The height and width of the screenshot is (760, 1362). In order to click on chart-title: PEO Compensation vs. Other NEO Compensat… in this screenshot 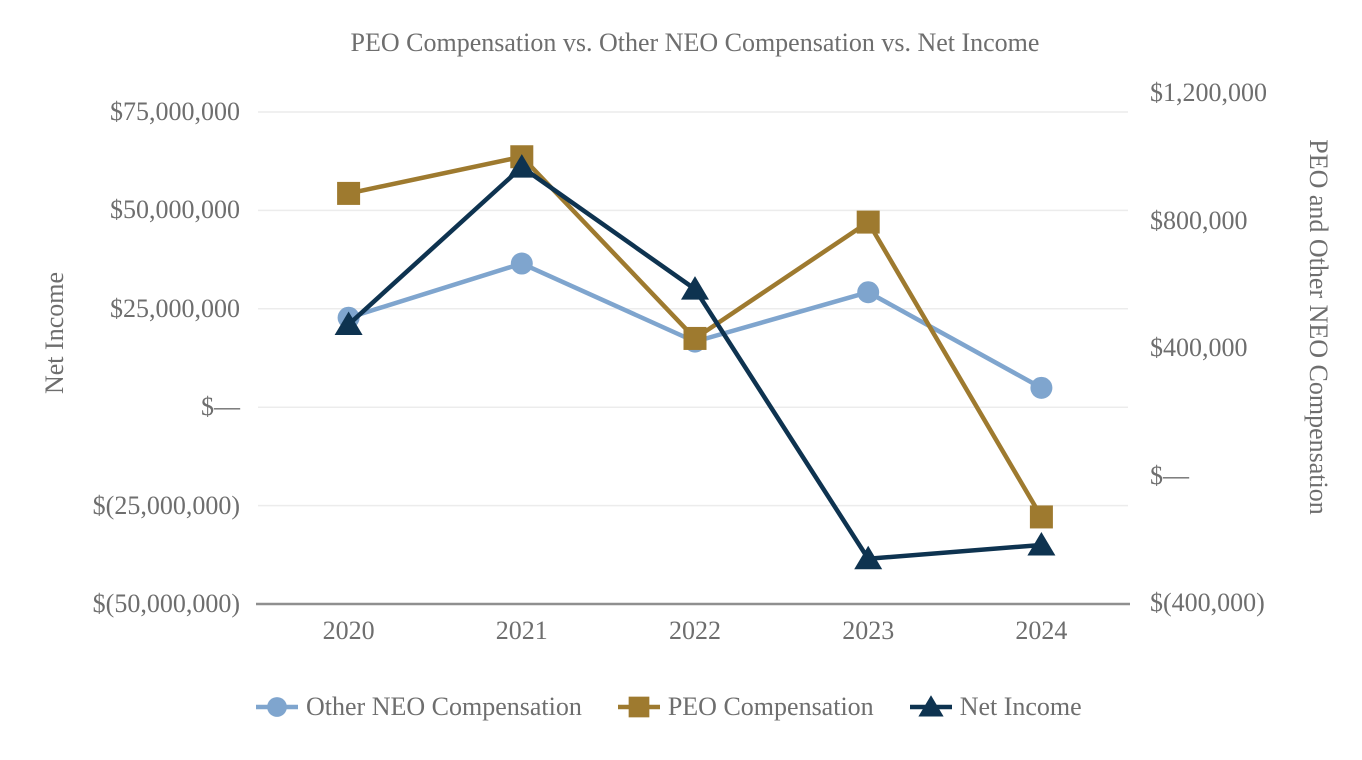, I will do `click(695, 42)`.